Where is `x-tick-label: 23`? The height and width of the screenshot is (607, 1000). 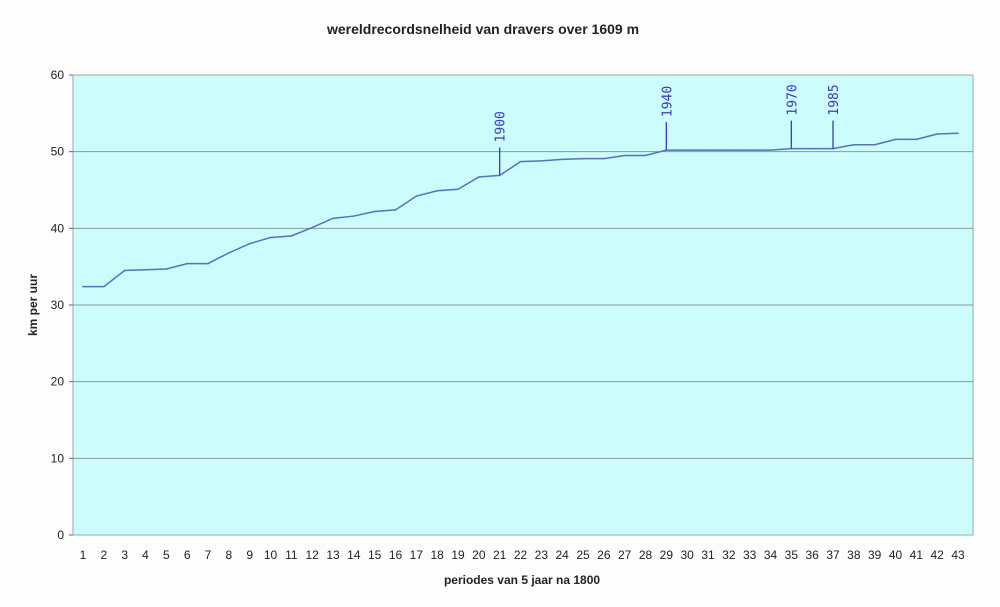
x-tick-label: 23 is located at coordinates (542, 555).